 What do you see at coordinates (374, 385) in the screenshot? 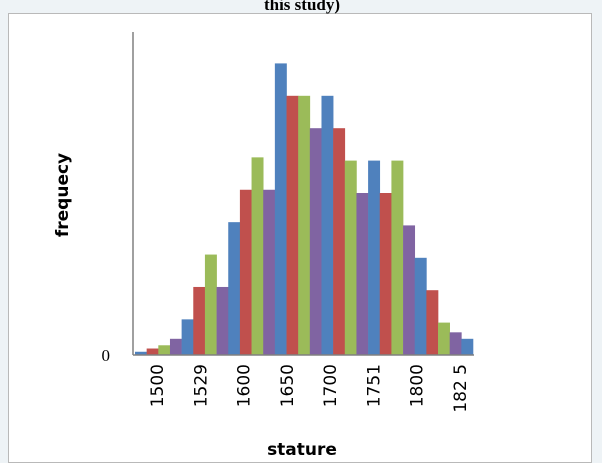
I see `x-tick-label: 1751` at bounding box center [374, 385].